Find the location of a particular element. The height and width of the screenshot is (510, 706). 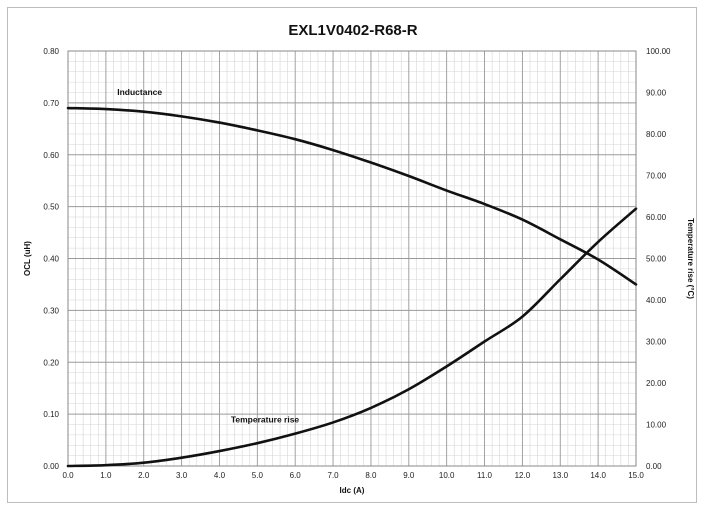

y-tick-label: 0.60 is located at coordinates (51, 155).